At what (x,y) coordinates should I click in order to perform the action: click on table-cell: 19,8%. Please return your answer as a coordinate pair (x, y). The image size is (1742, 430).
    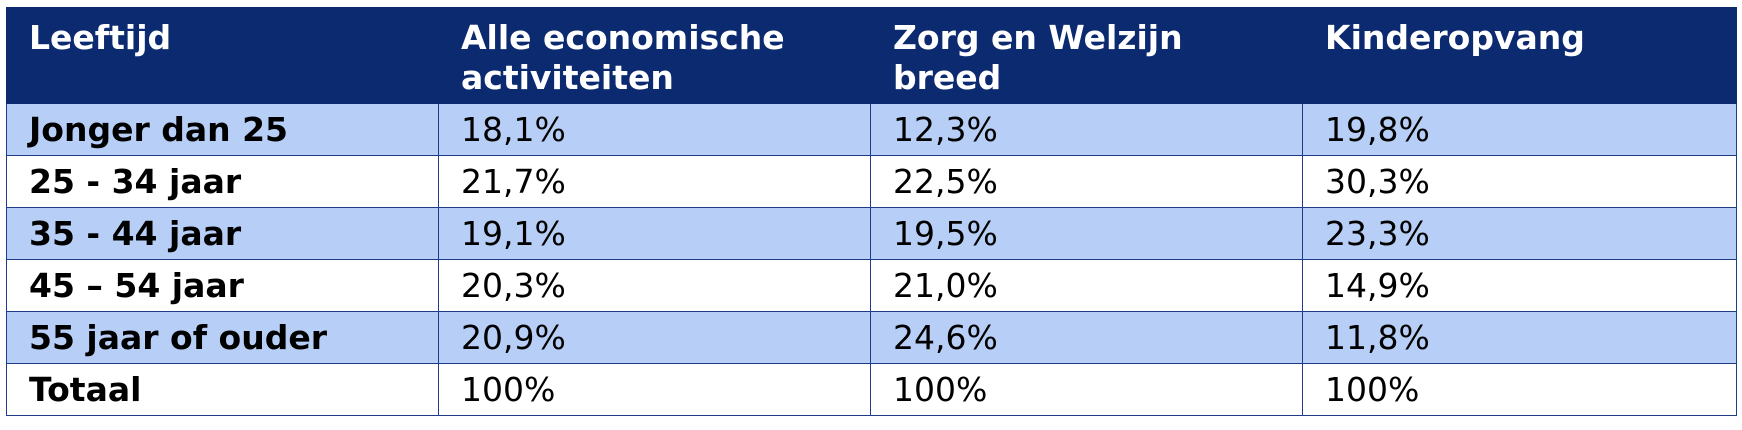
    Looking at the image, I should click on (1519, 129).